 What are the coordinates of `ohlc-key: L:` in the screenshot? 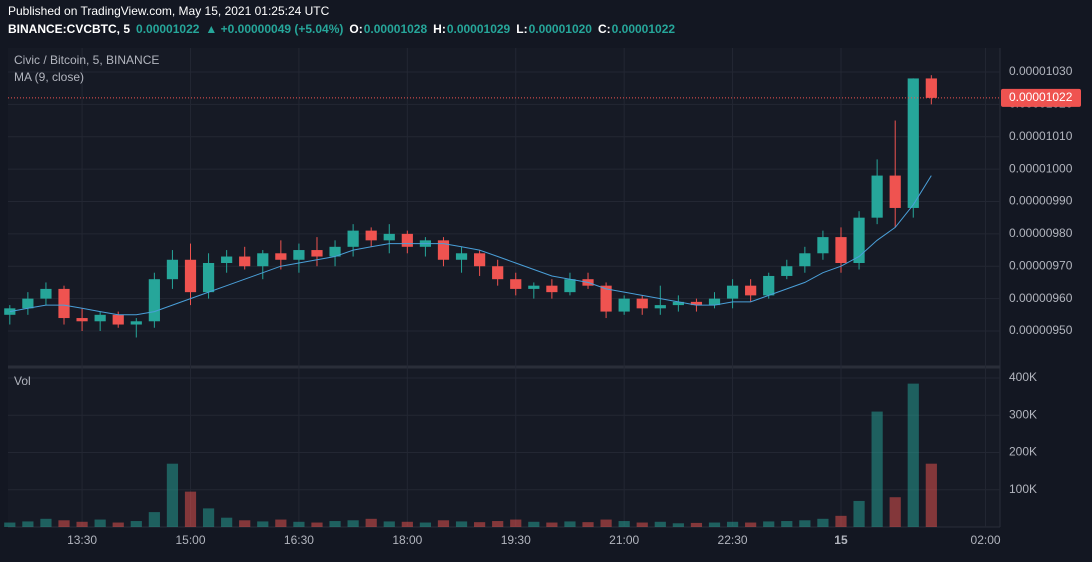 It's located at (521, 29).